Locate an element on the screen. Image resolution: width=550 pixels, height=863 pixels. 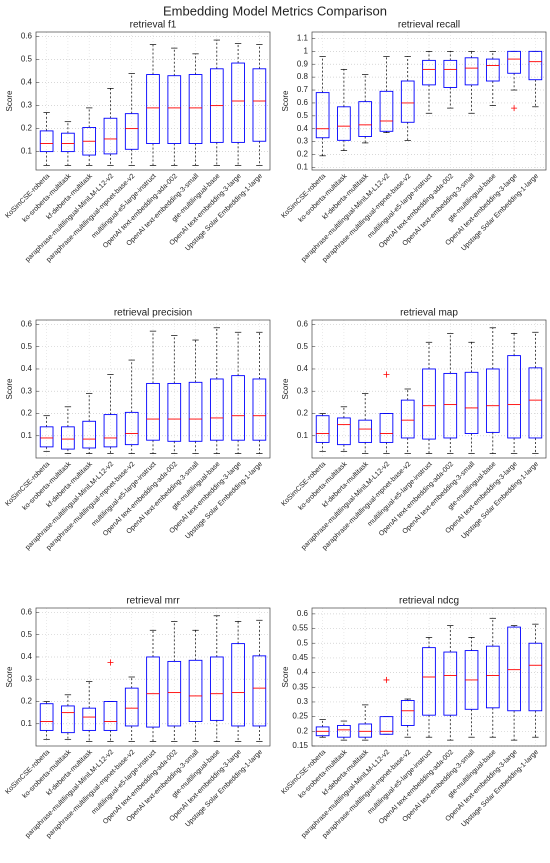
figure-title: Embedding Model Metrics Comparison is located at coordinates (275, 10).